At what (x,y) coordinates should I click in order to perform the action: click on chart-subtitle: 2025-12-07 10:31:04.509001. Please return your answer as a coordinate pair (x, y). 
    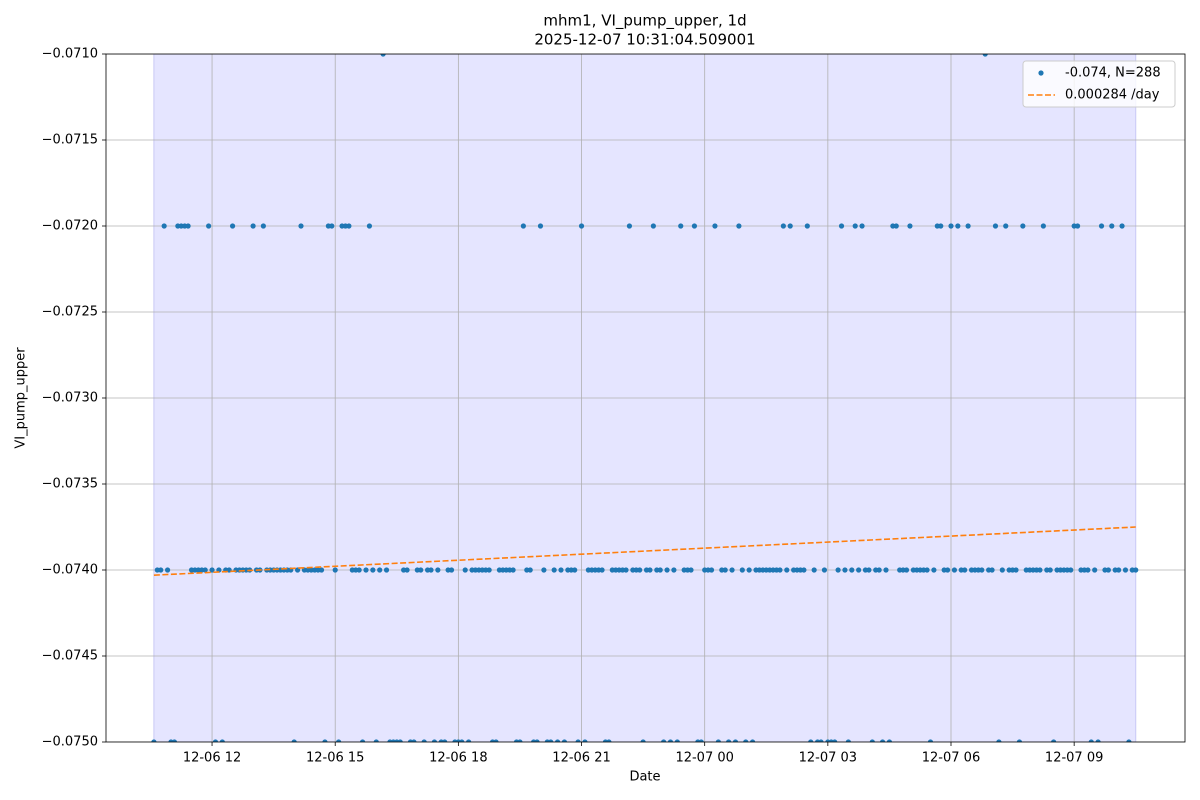
    Looking at the image, I should click on (644, 40).